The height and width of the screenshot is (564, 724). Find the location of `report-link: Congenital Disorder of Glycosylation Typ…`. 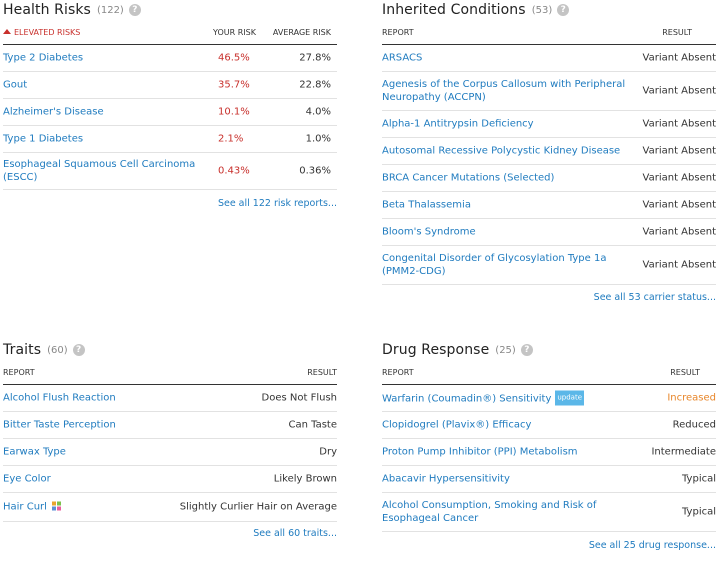

report-link: Congenital Disorder of Glycosylation Typ… is located at coordinates (494, 265).